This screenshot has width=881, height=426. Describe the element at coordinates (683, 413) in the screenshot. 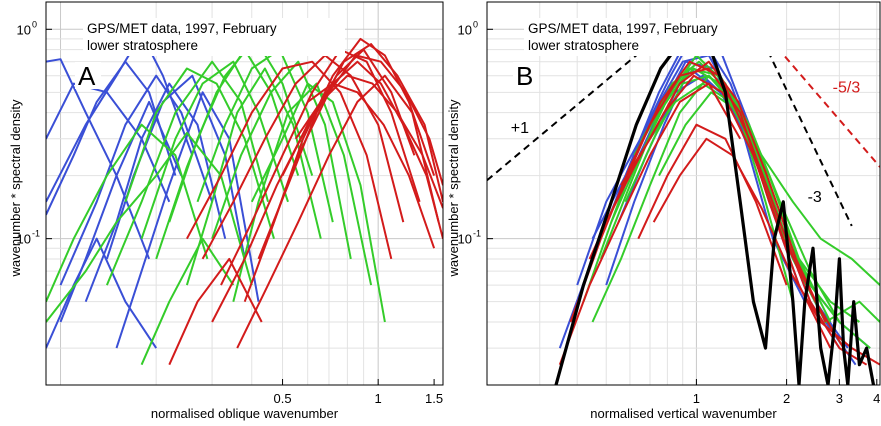

I see `x-axis-label-b: normalised vertical wavenumber` at that location.